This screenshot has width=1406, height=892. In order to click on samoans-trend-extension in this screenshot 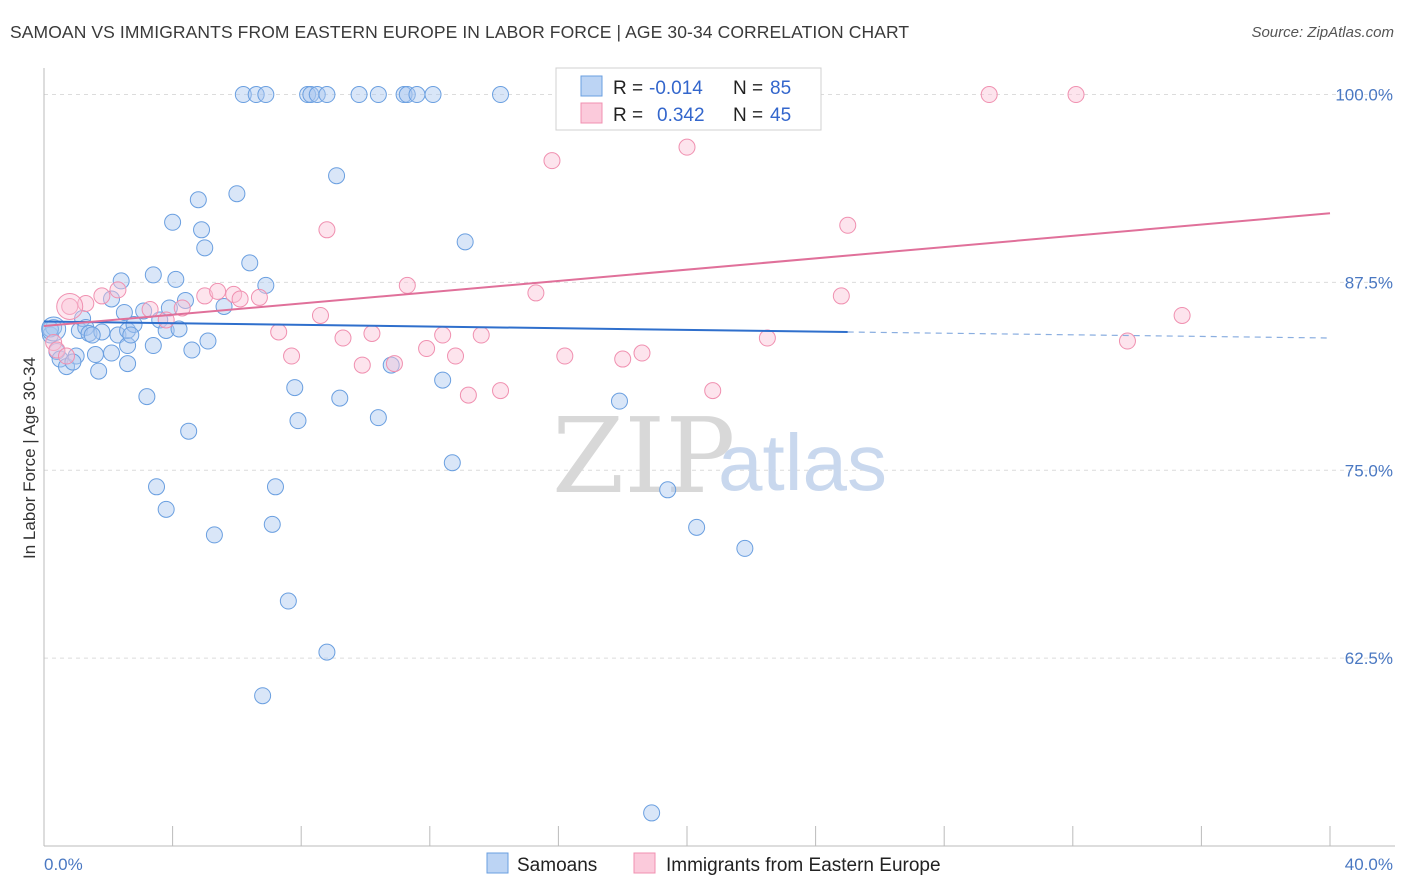, I will do `click(1089, 335)`.